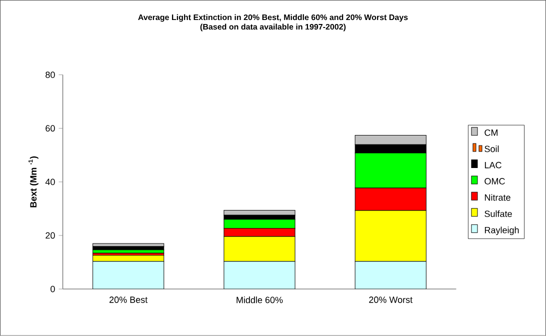  I want to click on y-tick-label: 60, so click(50, 128).